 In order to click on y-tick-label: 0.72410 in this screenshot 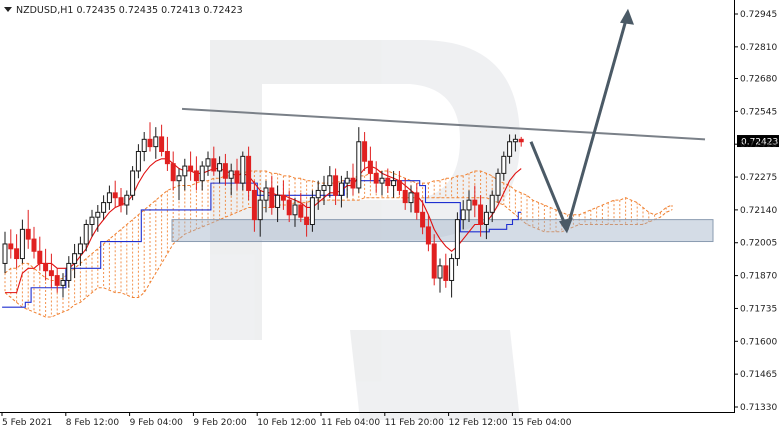, I will do `click(758, 145)`.